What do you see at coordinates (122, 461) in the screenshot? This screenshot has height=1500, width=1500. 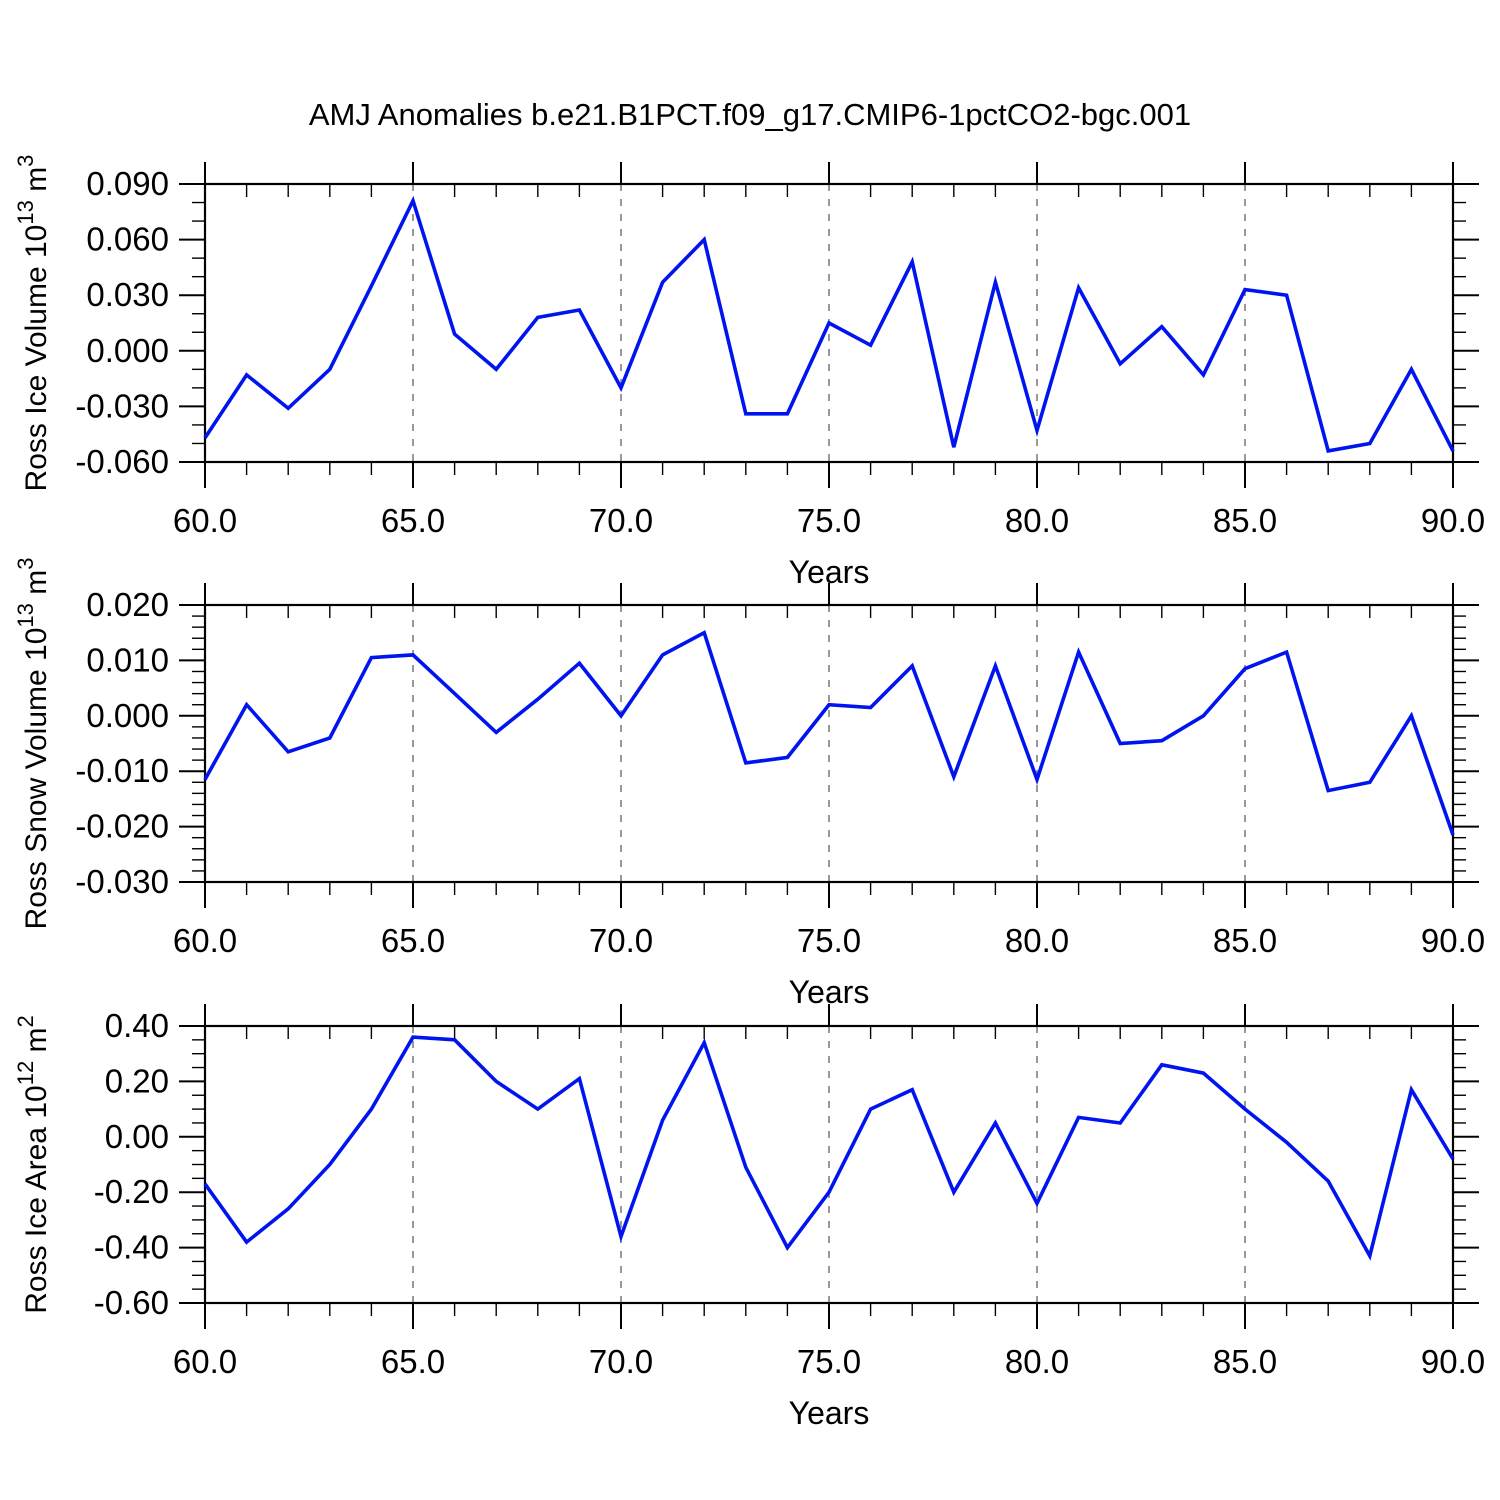 I see `y-tick-label: -0.060` at bounding box center [122, 461].